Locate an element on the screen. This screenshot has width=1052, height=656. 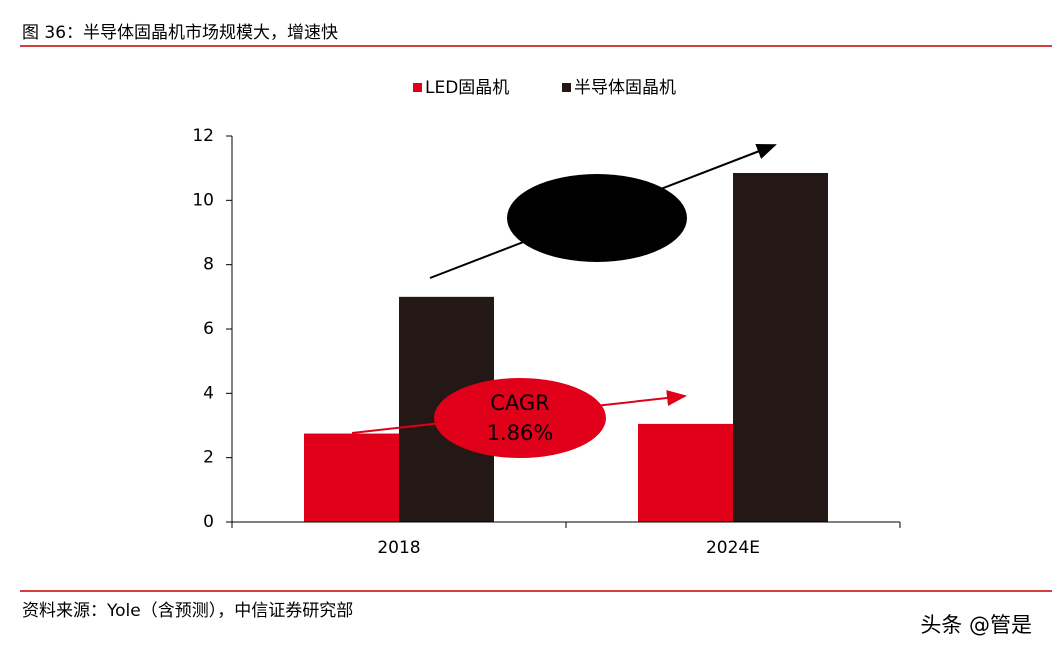
x-tick-label: 2024E is located at coordinates (733, 548).